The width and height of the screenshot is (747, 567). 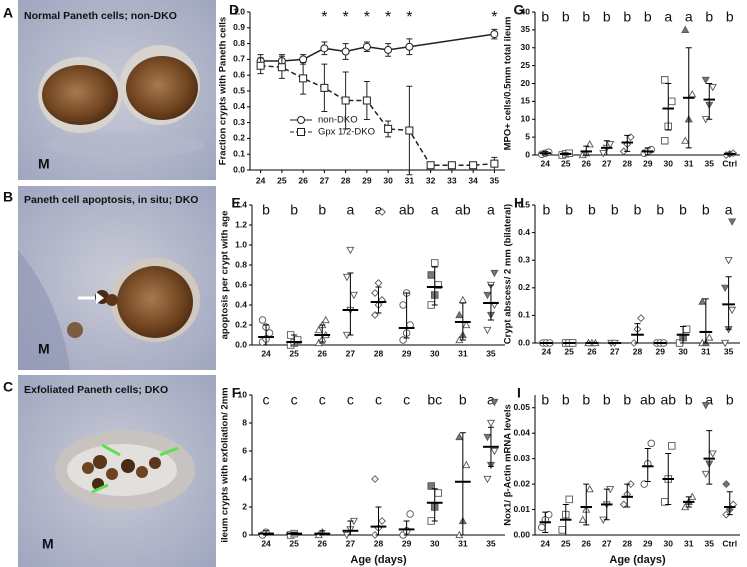 What do you see at coordinates (48, 544) in the screenshot?
I see `image-marker: M` at bounding box center [48, 544].